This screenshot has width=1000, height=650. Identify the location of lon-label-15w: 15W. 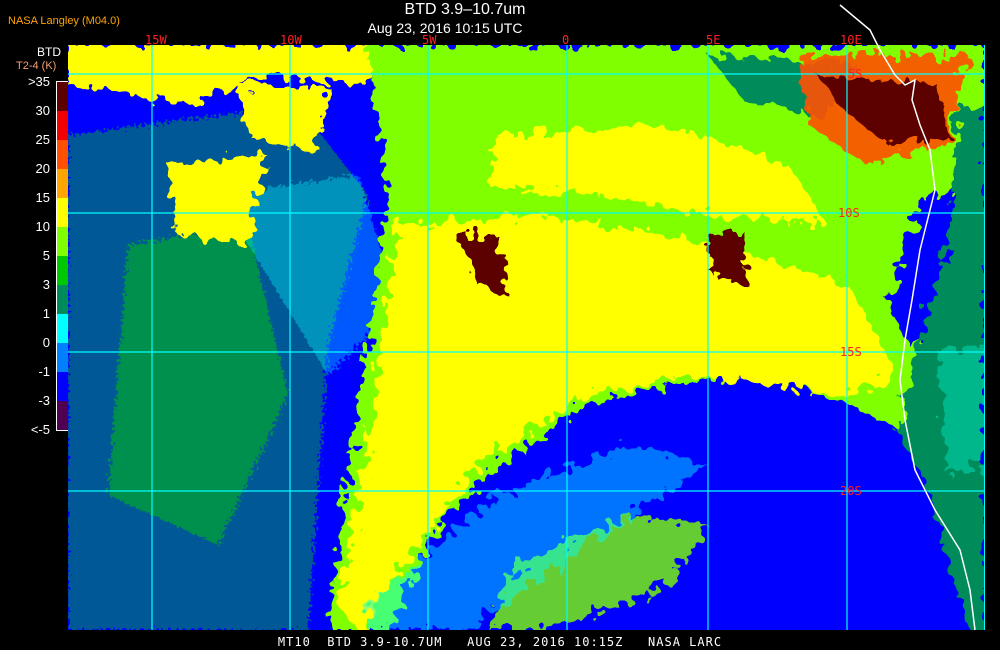
(156, 40).